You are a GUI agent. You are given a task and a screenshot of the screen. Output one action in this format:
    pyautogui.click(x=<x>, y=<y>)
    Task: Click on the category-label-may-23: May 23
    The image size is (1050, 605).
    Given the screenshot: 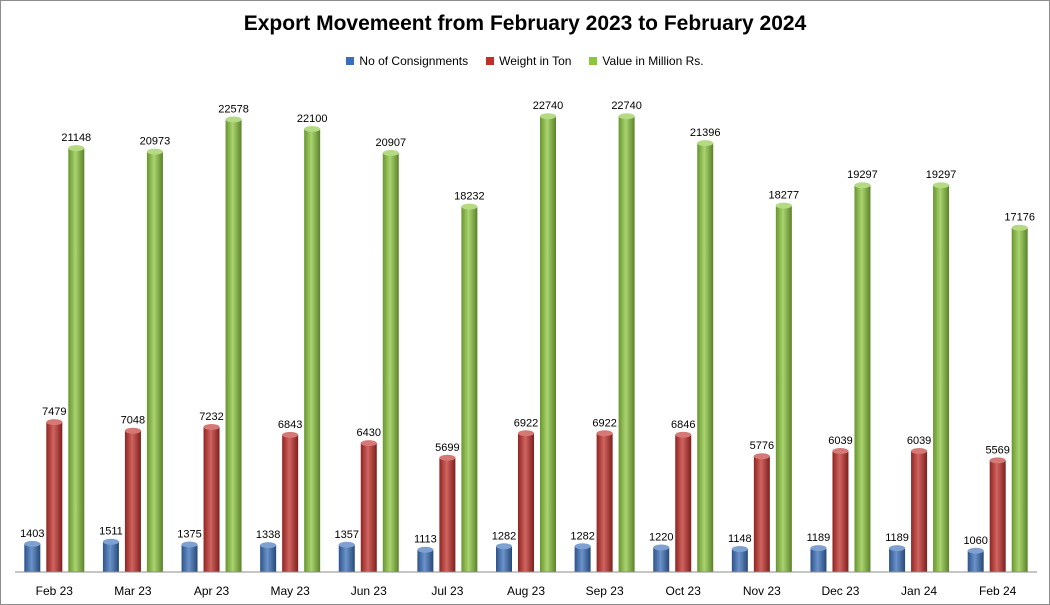 What is the action you would take?
    pyautogui.click(x=290, y=591)
    